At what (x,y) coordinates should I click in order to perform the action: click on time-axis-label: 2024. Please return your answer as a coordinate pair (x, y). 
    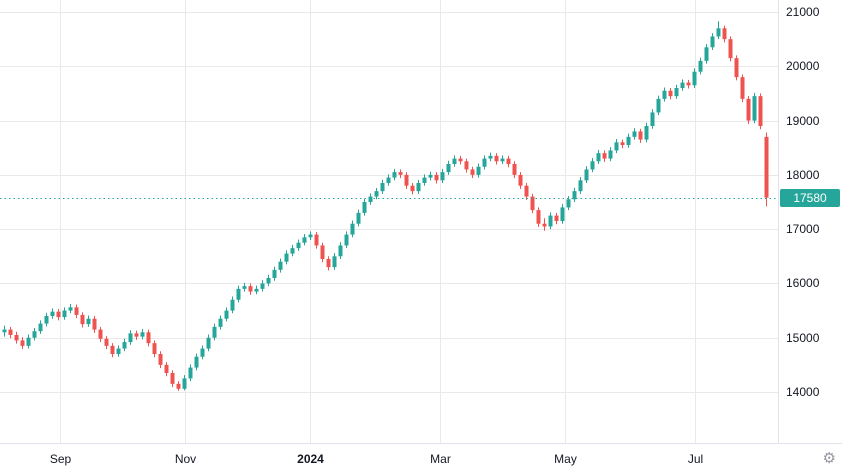
    Looking at the image, I should click on (310, 459).